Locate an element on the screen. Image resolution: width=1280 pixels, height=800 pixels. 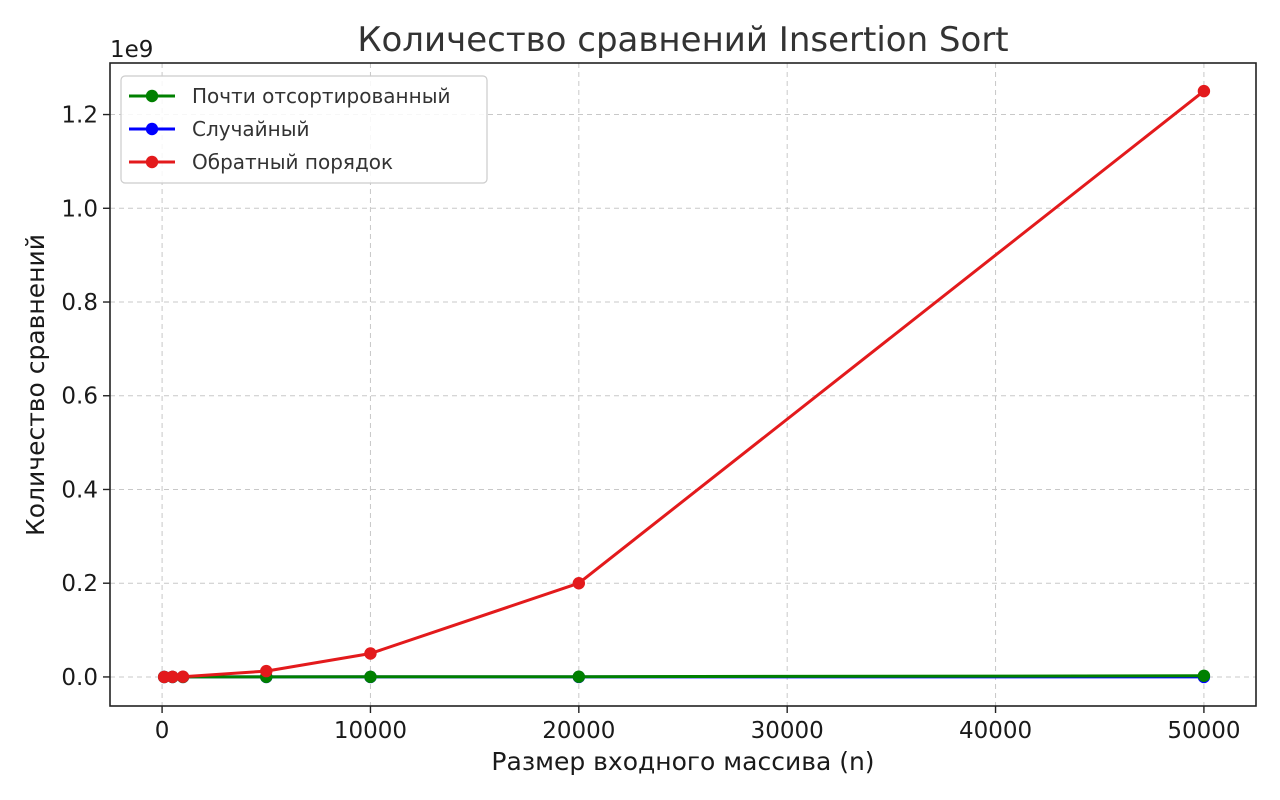
x-tick-label: 0 is located at coordinates (162, 731).